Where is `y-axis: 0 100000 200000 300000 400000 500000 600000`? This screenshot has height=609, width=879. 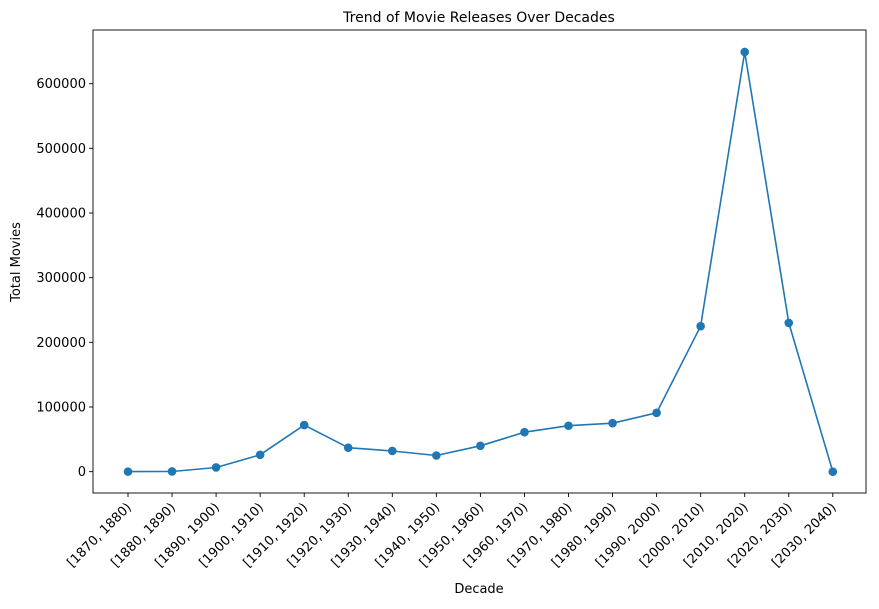 y-axis: 0 100000 200000 300000 400000 500000 600000 is located at coordinates (64, 278).